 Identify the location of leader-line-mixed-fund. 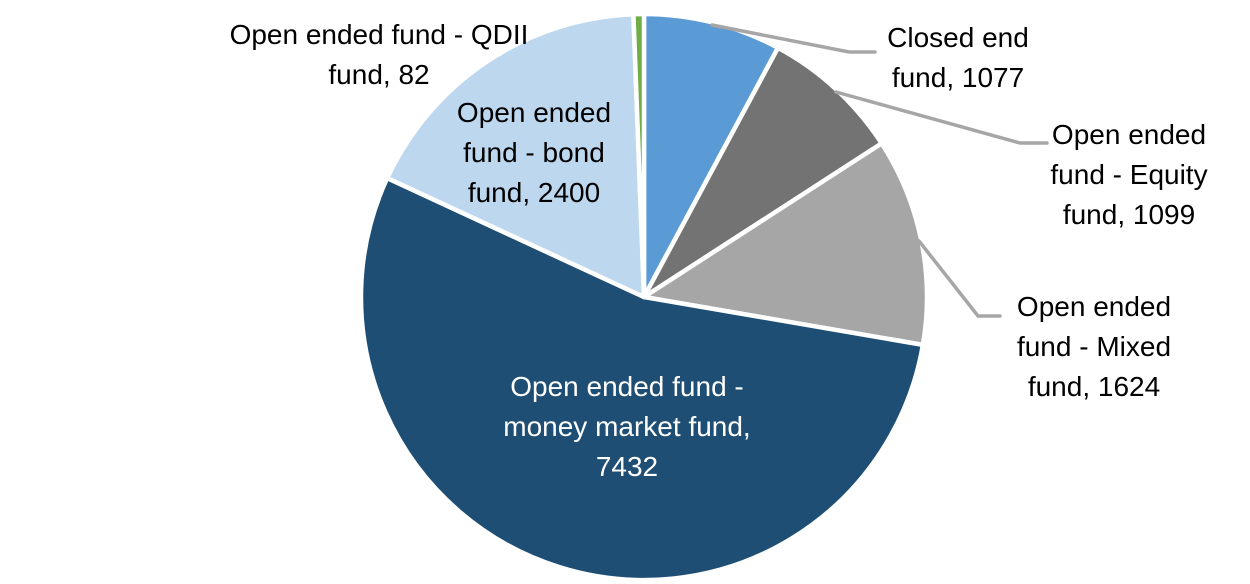
(959, 278).